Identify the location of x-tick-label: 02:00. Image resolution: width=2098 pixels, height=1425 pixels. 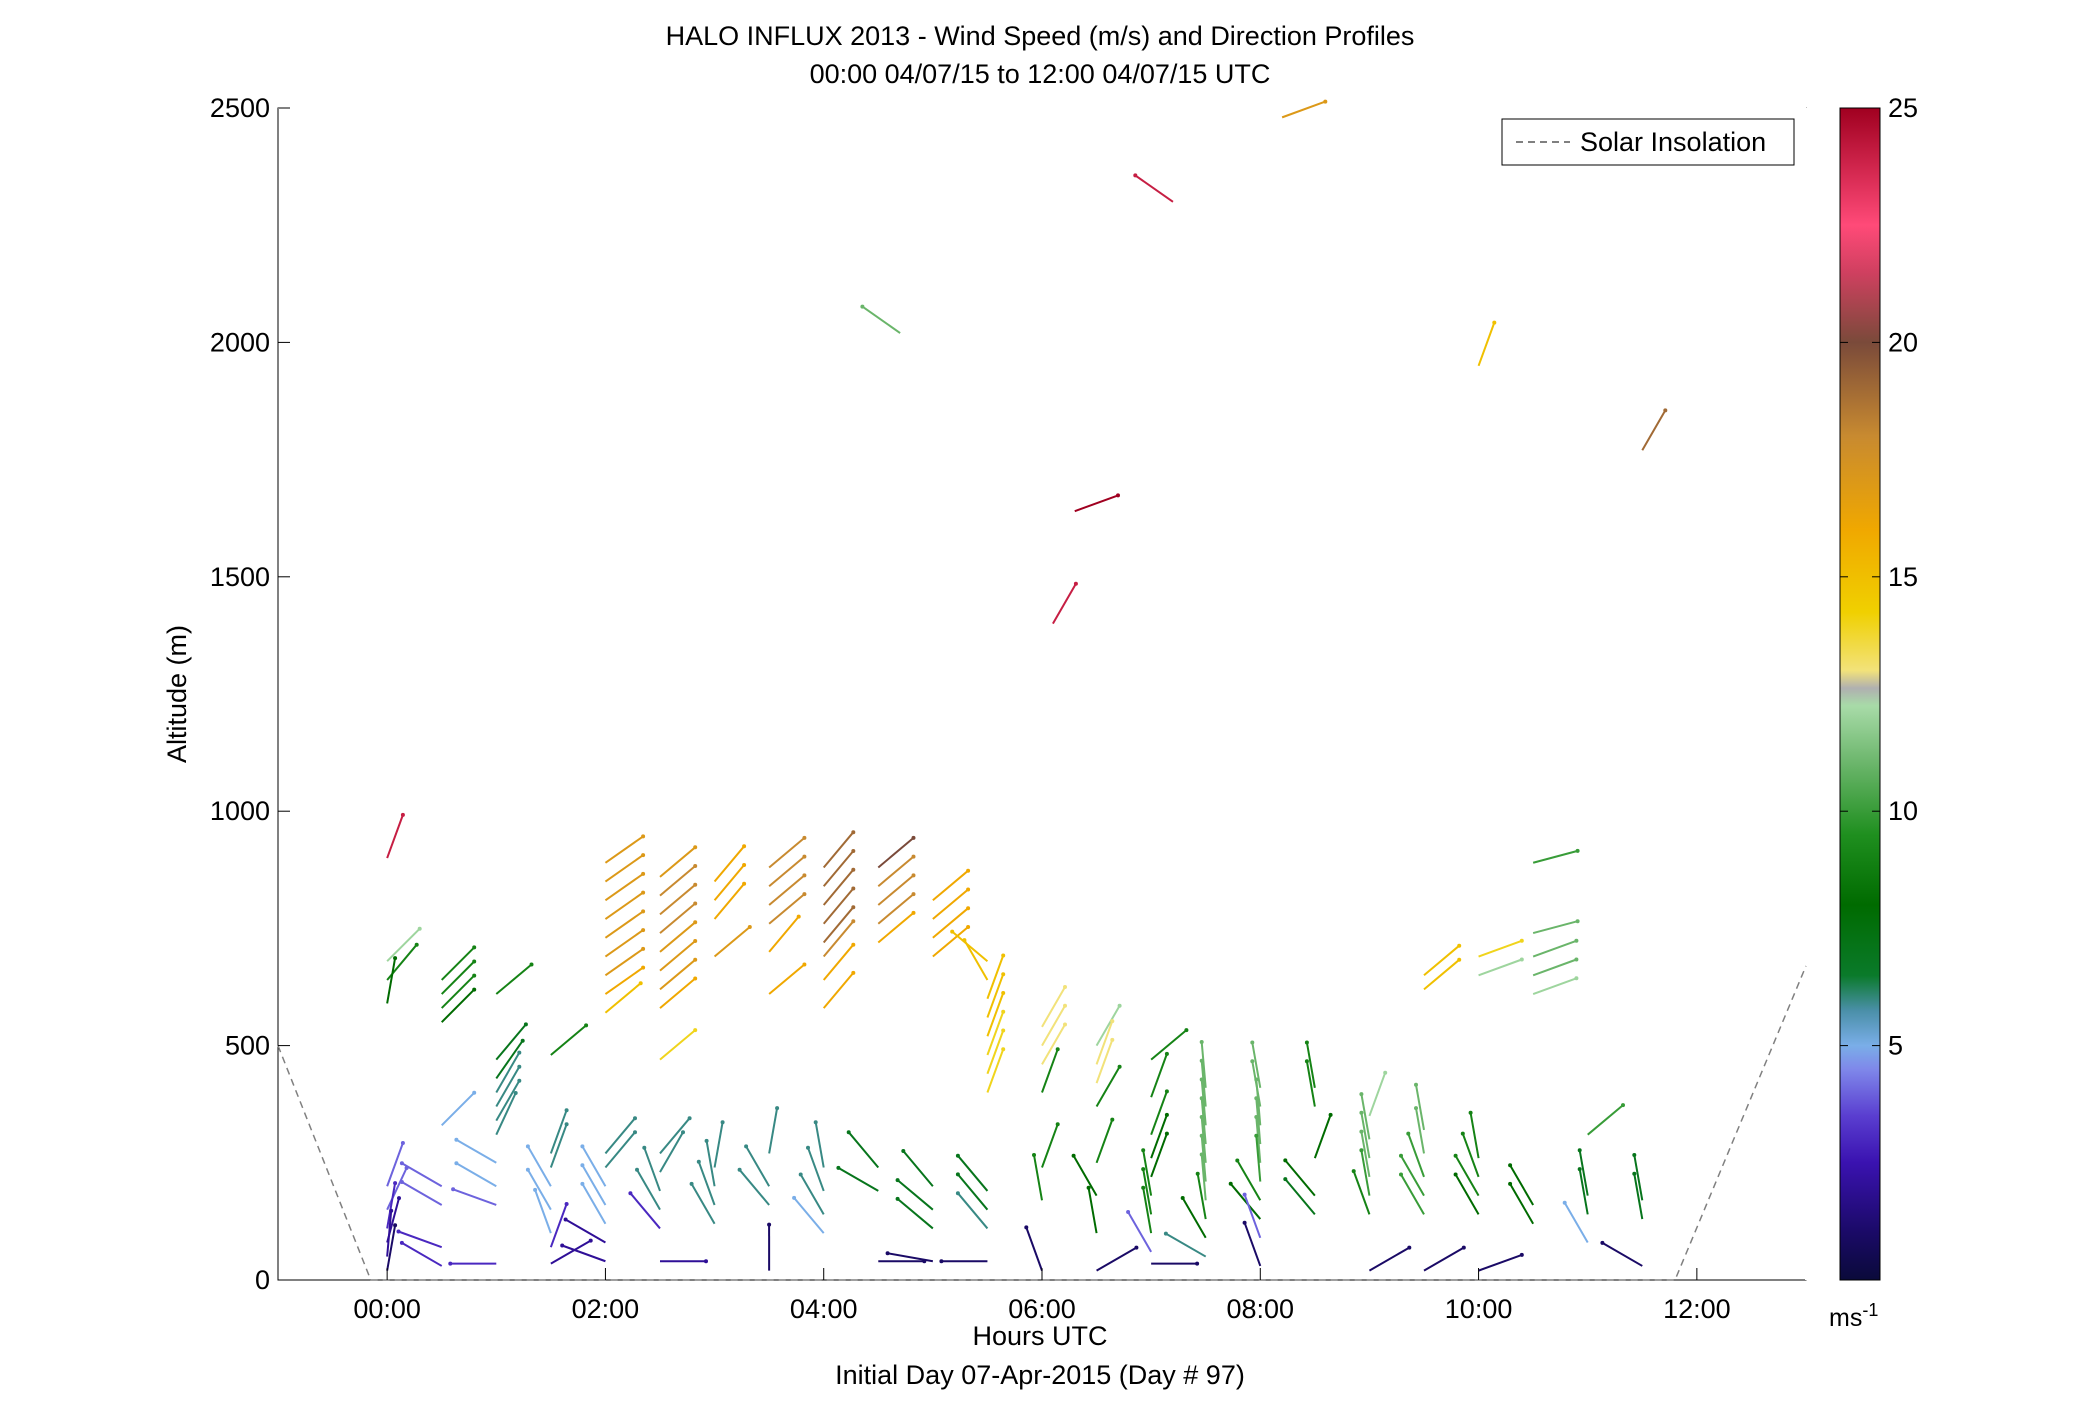
(606, 1309).